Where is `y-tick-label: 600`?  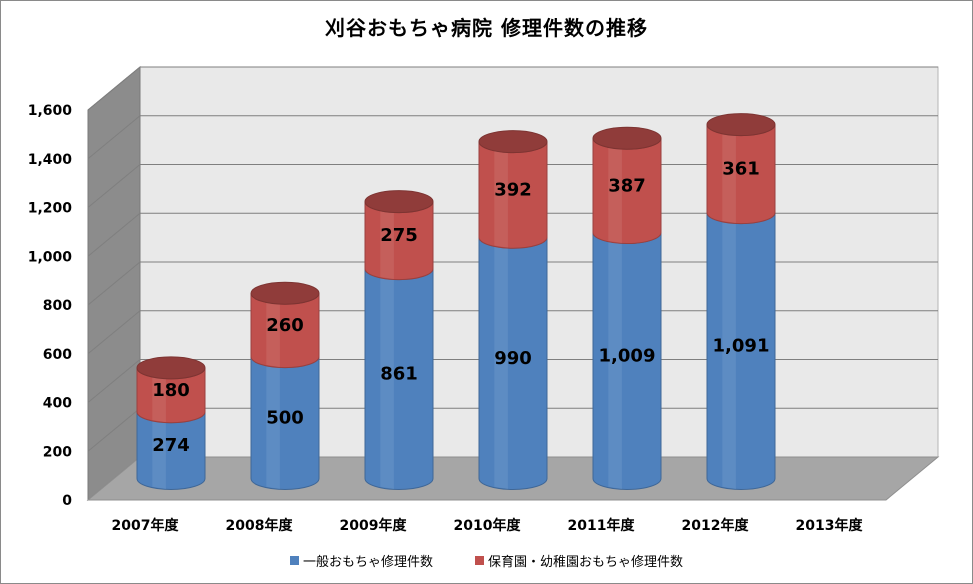
y-tick-label: 600 is located at coordinates (57, 355).